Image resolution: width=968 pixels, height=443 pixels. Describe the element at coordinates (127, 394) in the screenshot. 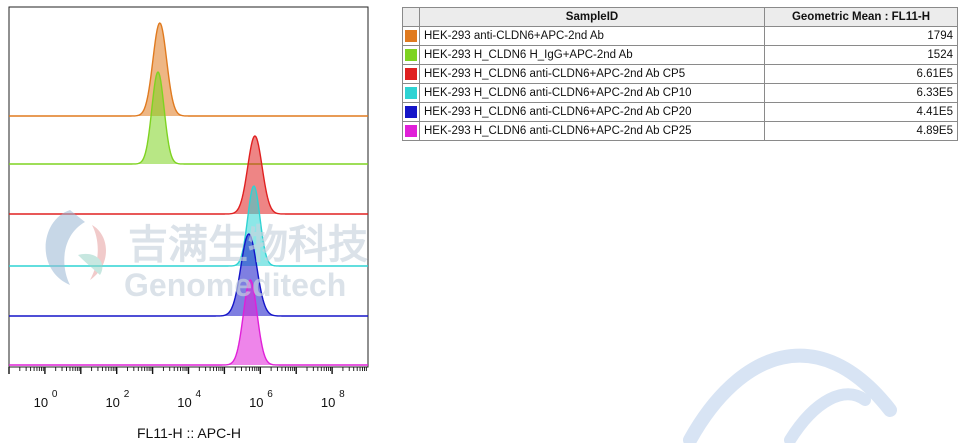

I see `x-tick-exponent: 2` at that location.